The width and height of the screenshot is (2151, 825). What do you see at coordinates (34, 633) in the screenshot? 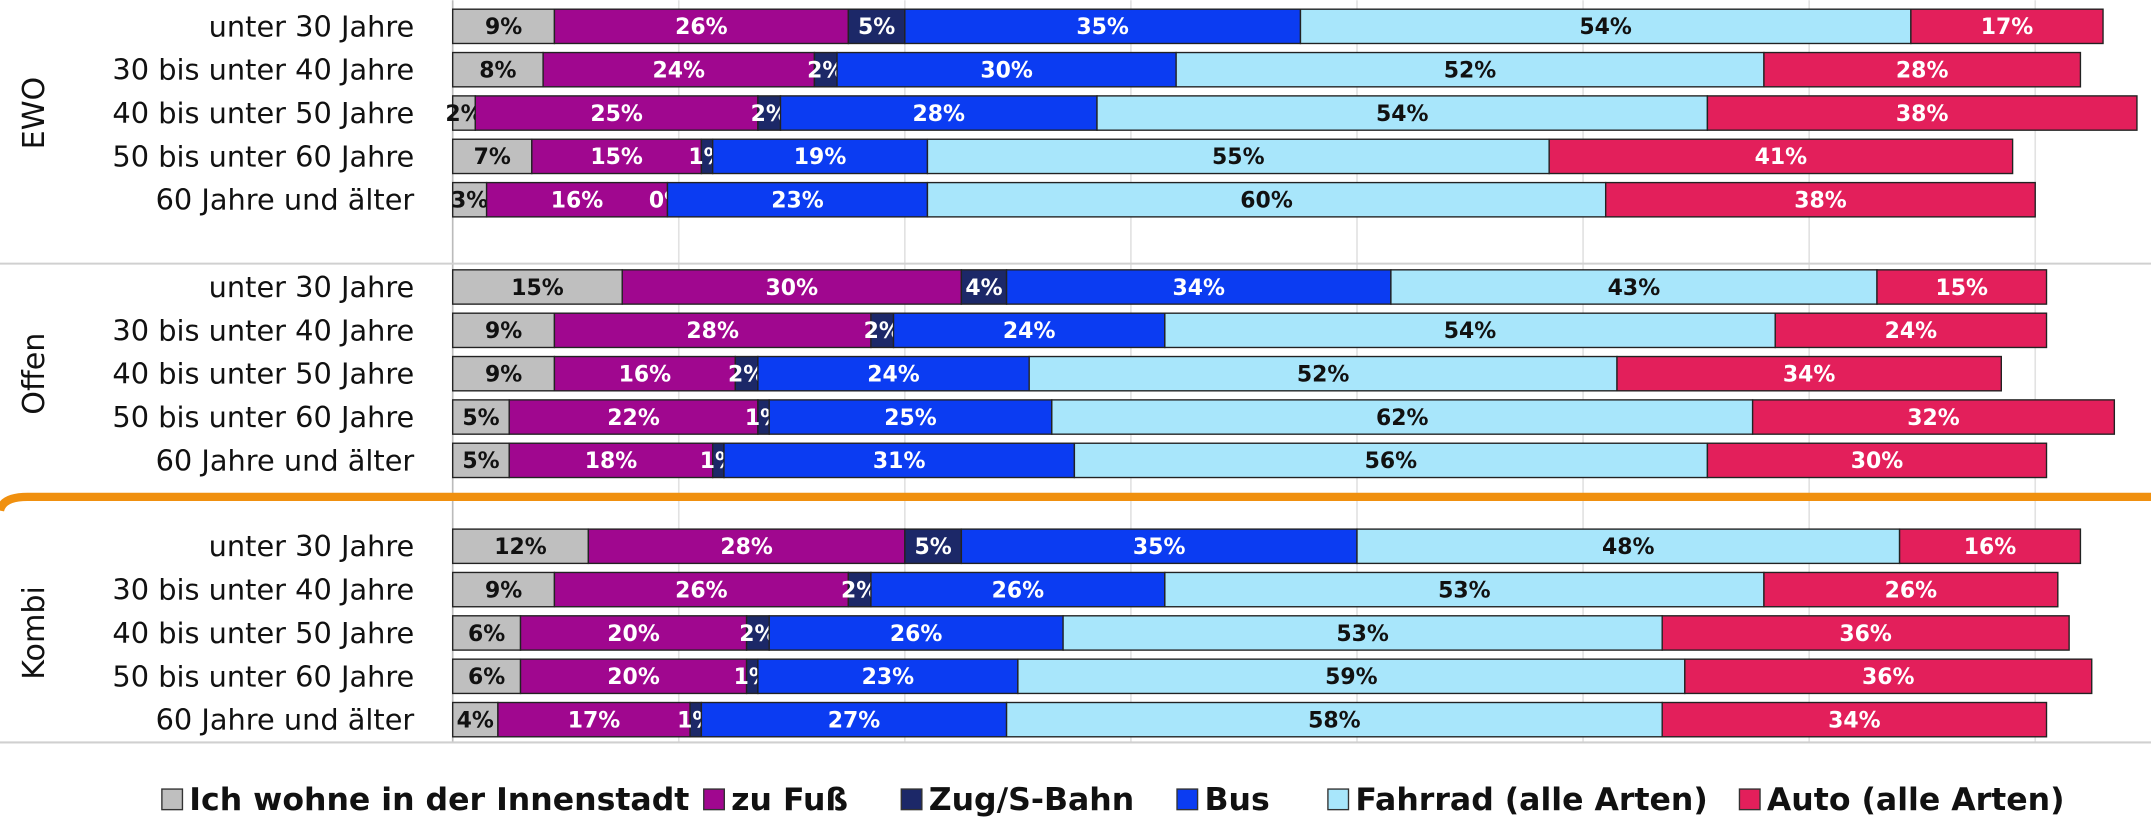
I see `group-label: Kombi` at bounding box center [34, 633].